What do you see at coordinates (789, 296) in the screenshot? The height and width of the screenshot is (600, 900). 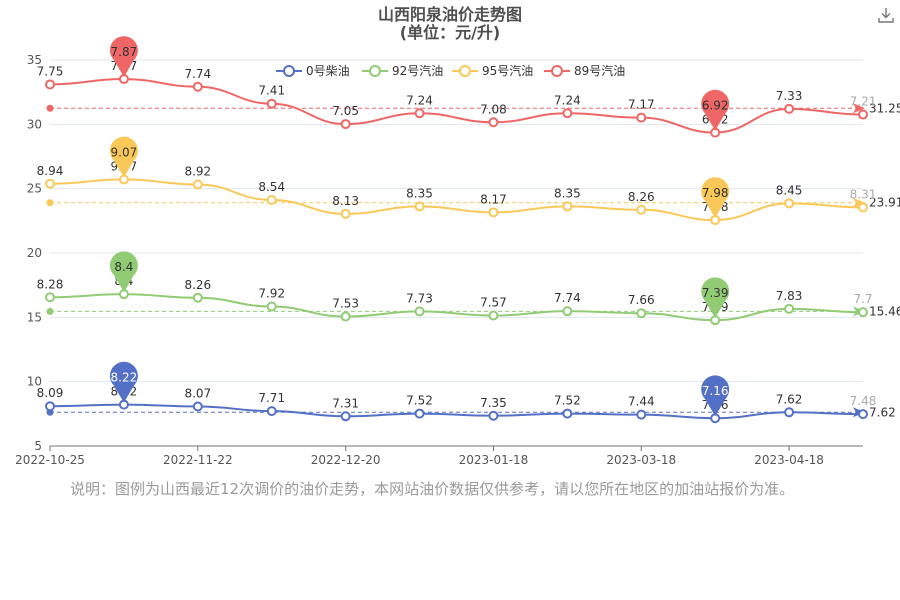 I see `data-label: 7.83` at bounding box center [789, 296].